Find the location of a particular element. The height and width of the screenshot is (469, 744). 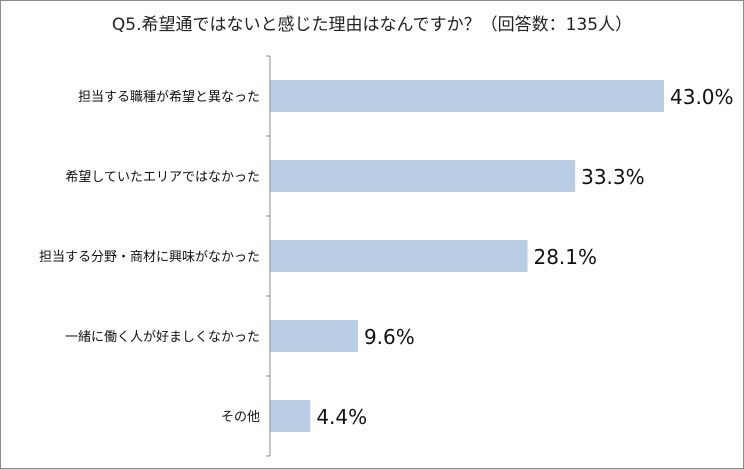

value-label-0: 43.0% is located at coordinates (702, 97).